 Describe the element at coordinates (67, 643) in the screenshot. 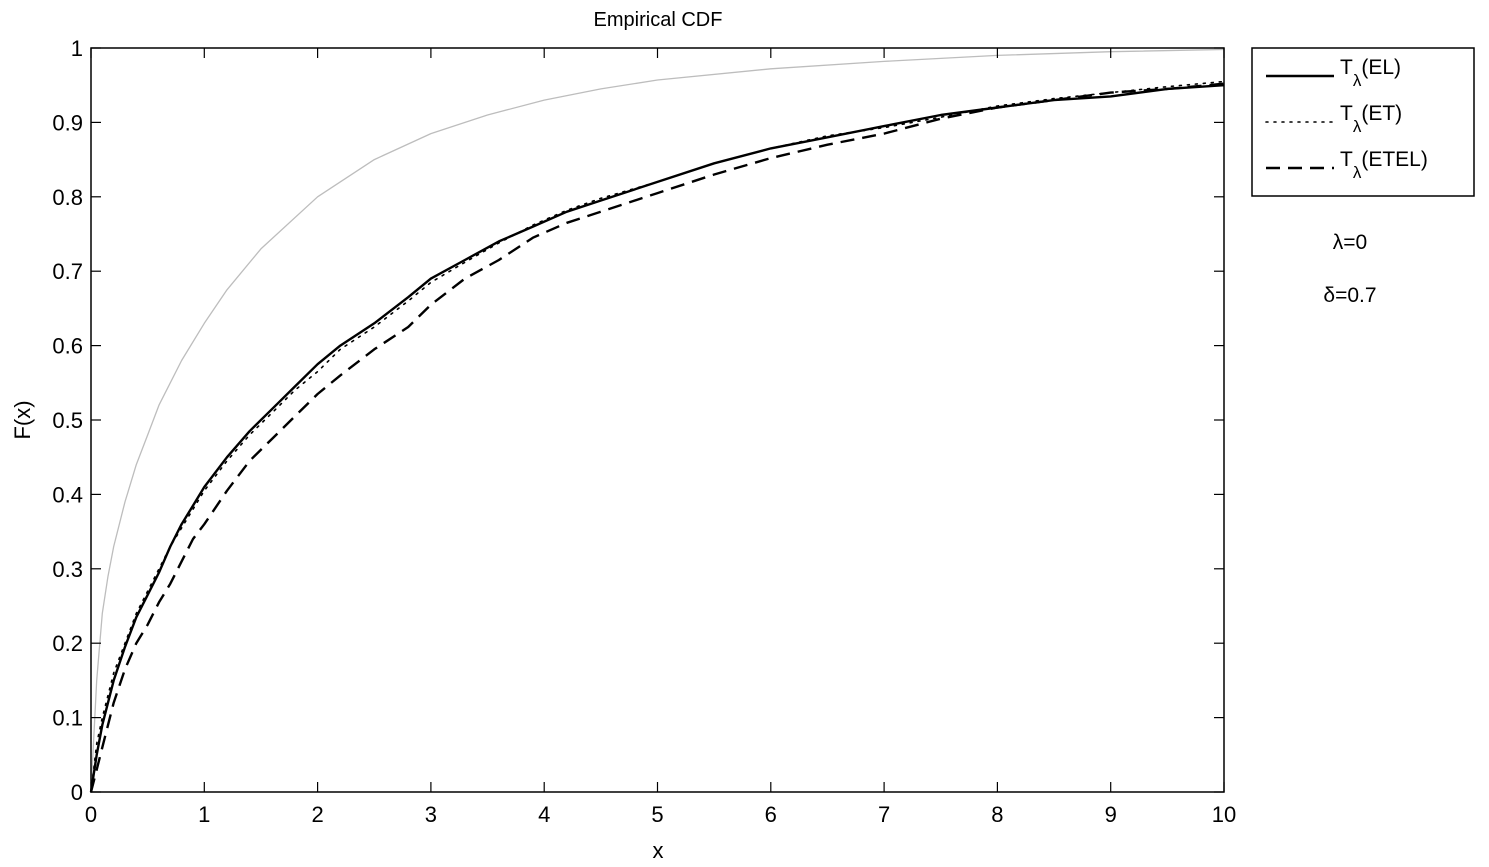

I see `y-tick-label: 0.2` at that location.